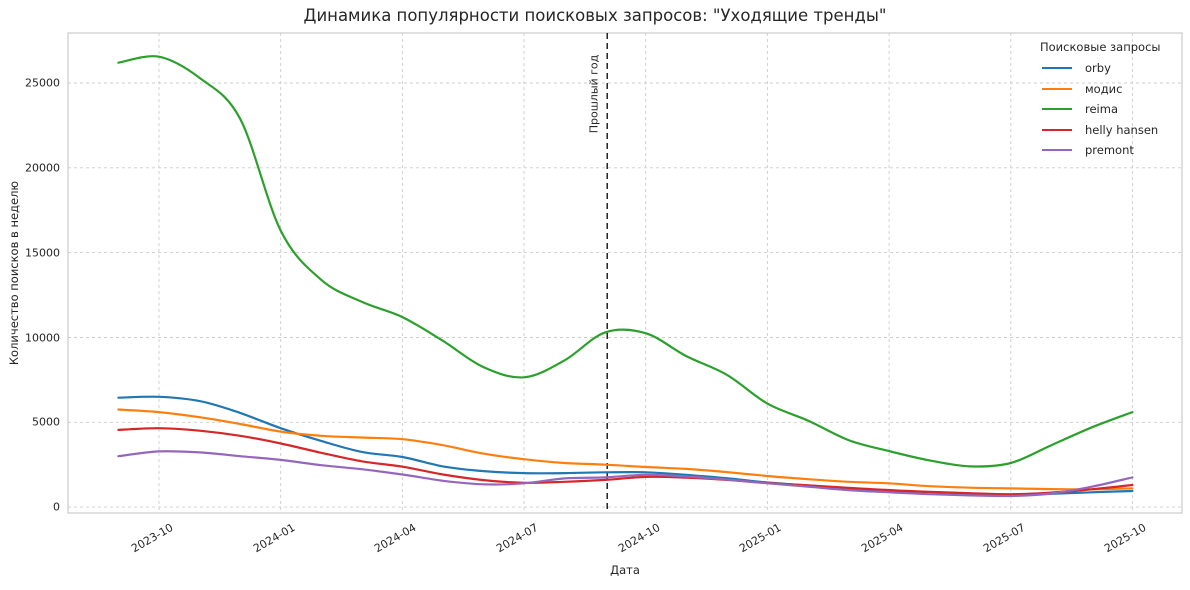  I want to click on legend-rows: orby модис reima helly hansen premont, so click(1108, 109).